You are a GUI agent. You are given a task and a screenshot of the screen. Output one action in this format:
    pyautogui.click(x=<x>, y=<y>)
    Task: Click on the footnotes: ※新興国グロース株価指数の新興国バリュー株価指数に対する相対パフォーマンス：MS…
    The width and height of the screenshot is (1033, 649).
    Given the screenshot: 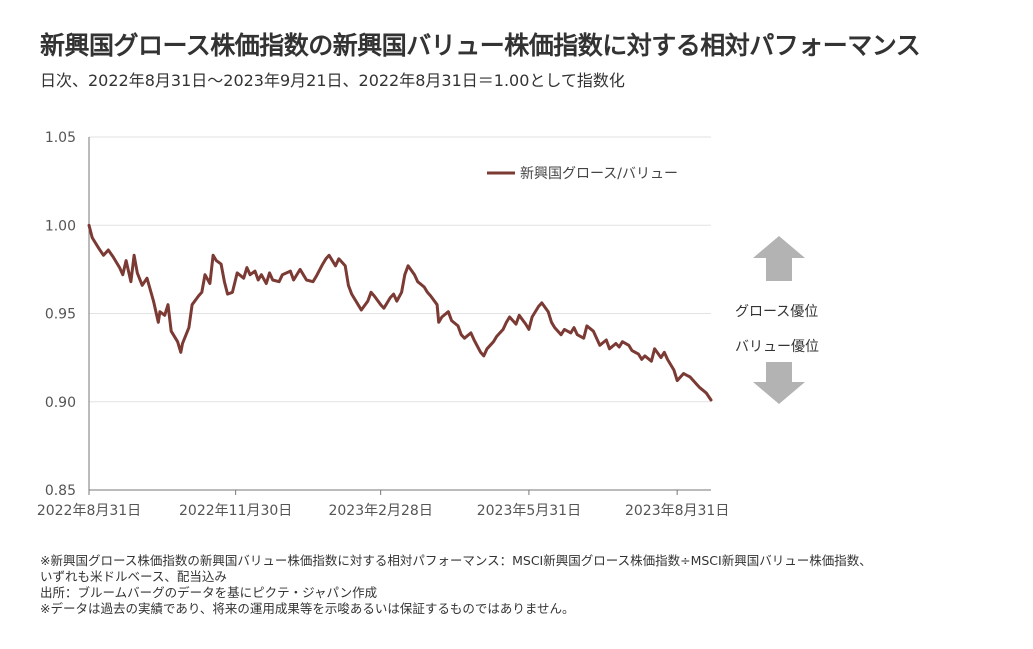 What is the action you would take?
    pyautogui.click(x=456, y=585)
    